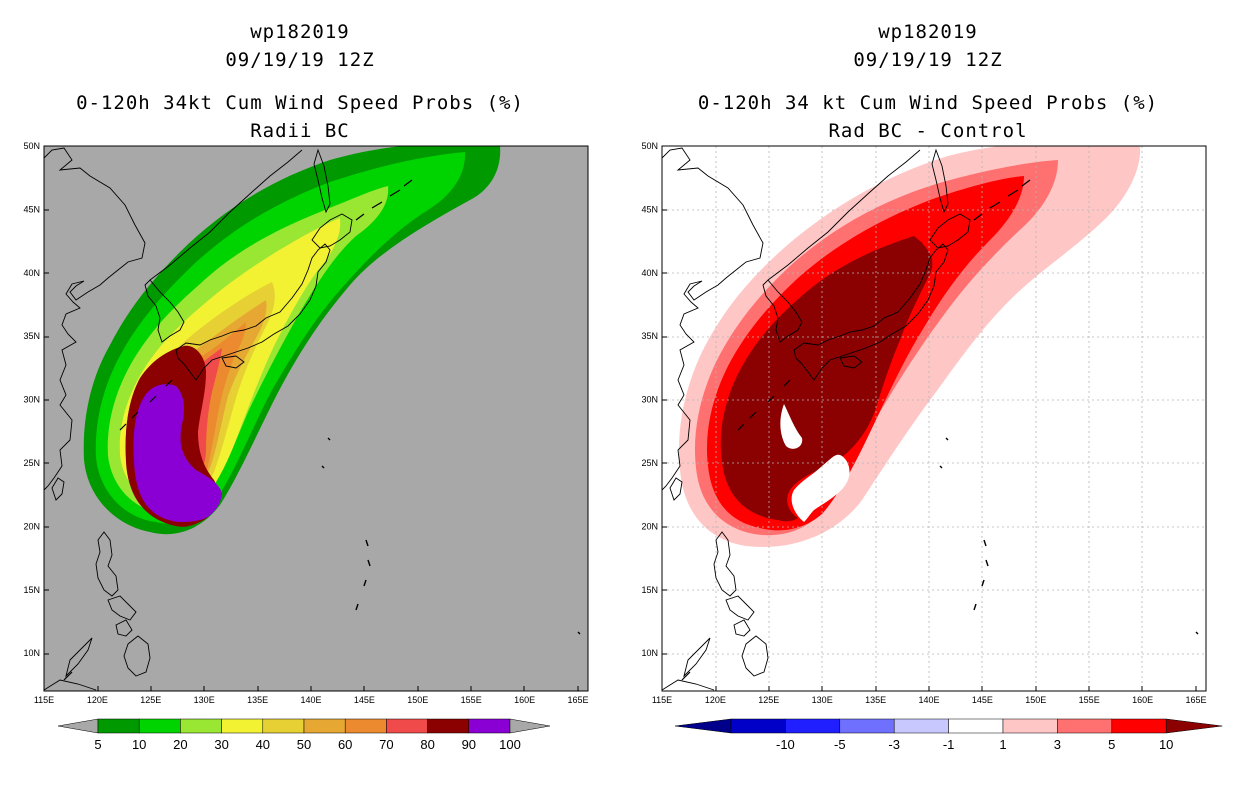 This screenshot has height=800, width=1236. I want to click on left-lat-tick-label: 50N, so click(31, 146).